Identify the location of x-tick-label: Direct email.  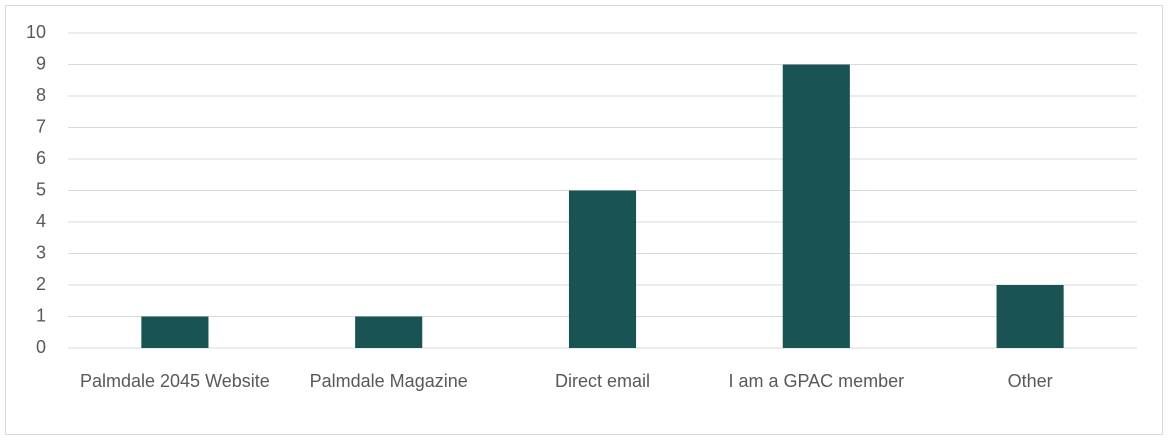
(602, 381).